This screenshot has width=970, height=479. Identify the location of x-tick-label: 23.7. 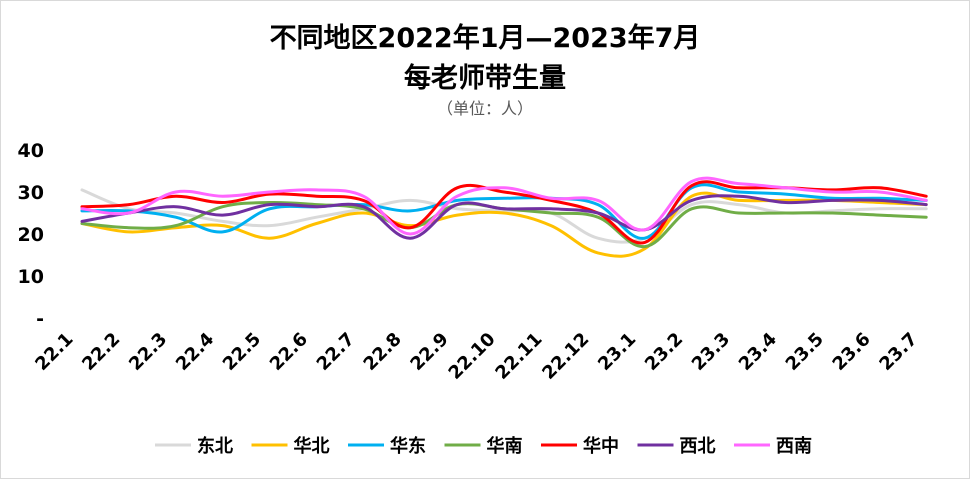
(898, 352).